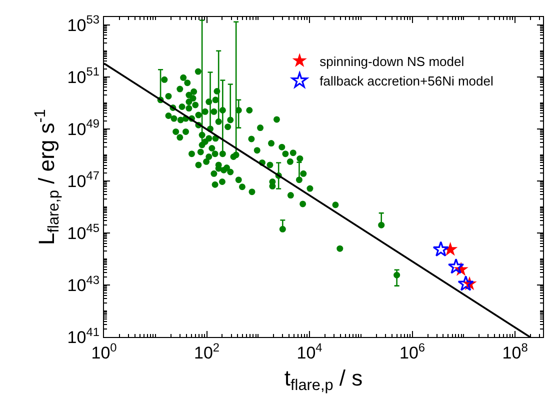 This screenshot has width=547, height=404. I want to click on legend-label: spinning-down NS model, so click(392, 61).